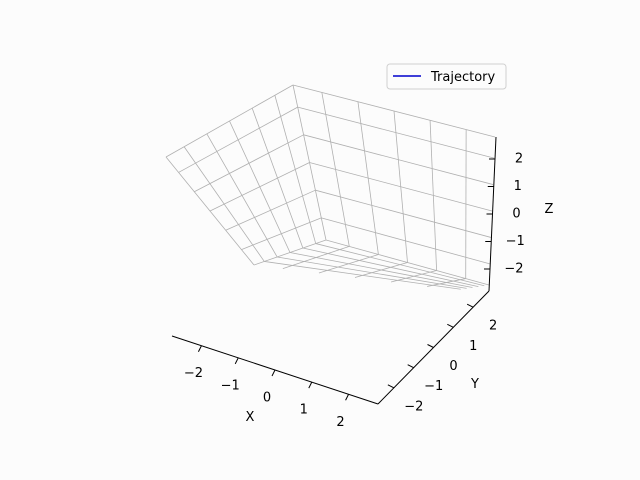  I want to click on legend: Trajectory, so click(446, 76).